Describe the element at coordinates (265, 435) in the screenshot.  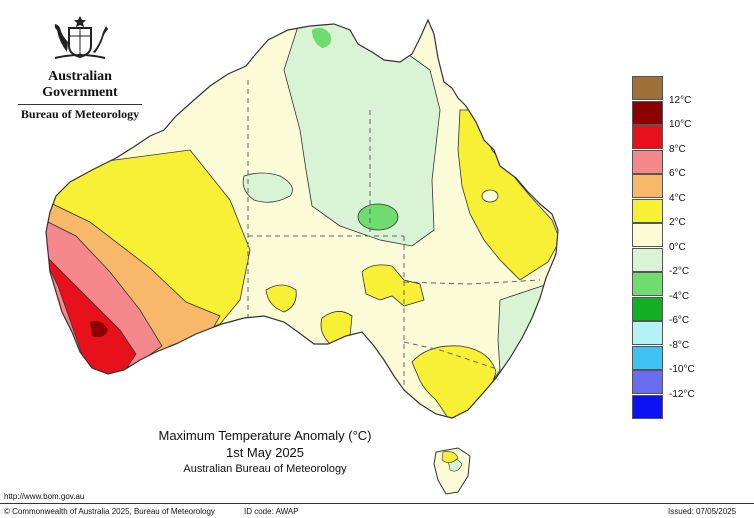
I see `map-title: Maximum Temperature Anomaly (°C)` at that location.